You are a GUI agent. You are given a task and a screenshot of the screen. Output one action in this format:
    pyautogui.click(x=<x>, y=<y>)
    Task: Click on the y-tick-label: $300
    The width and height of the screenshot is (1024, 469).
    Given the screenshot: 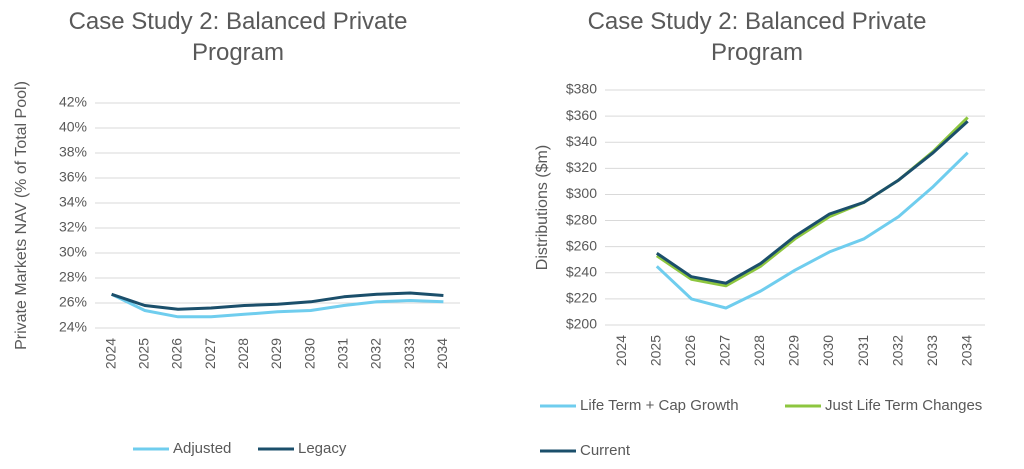 What is the action you would take?
    pyautogui.click(x=581, y=193)
    